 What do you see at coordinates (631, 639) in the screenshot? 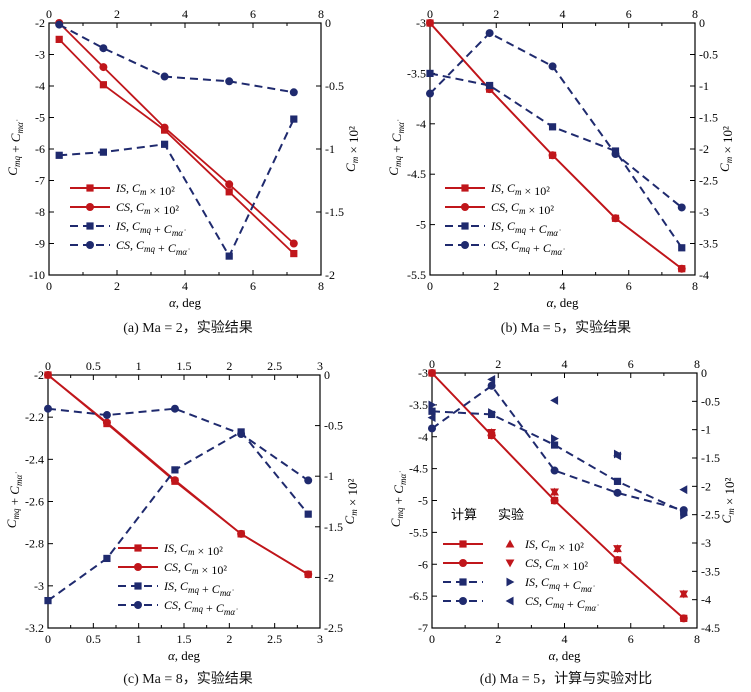
I see `x-tick-label: 6` at bounding box center [631, 639].